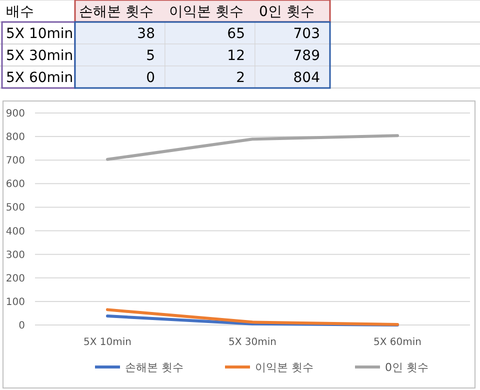  What do you see at coordinates (306, 56) in the screenshot?
I see `data-label: 789` at bounding box center [306, 56].